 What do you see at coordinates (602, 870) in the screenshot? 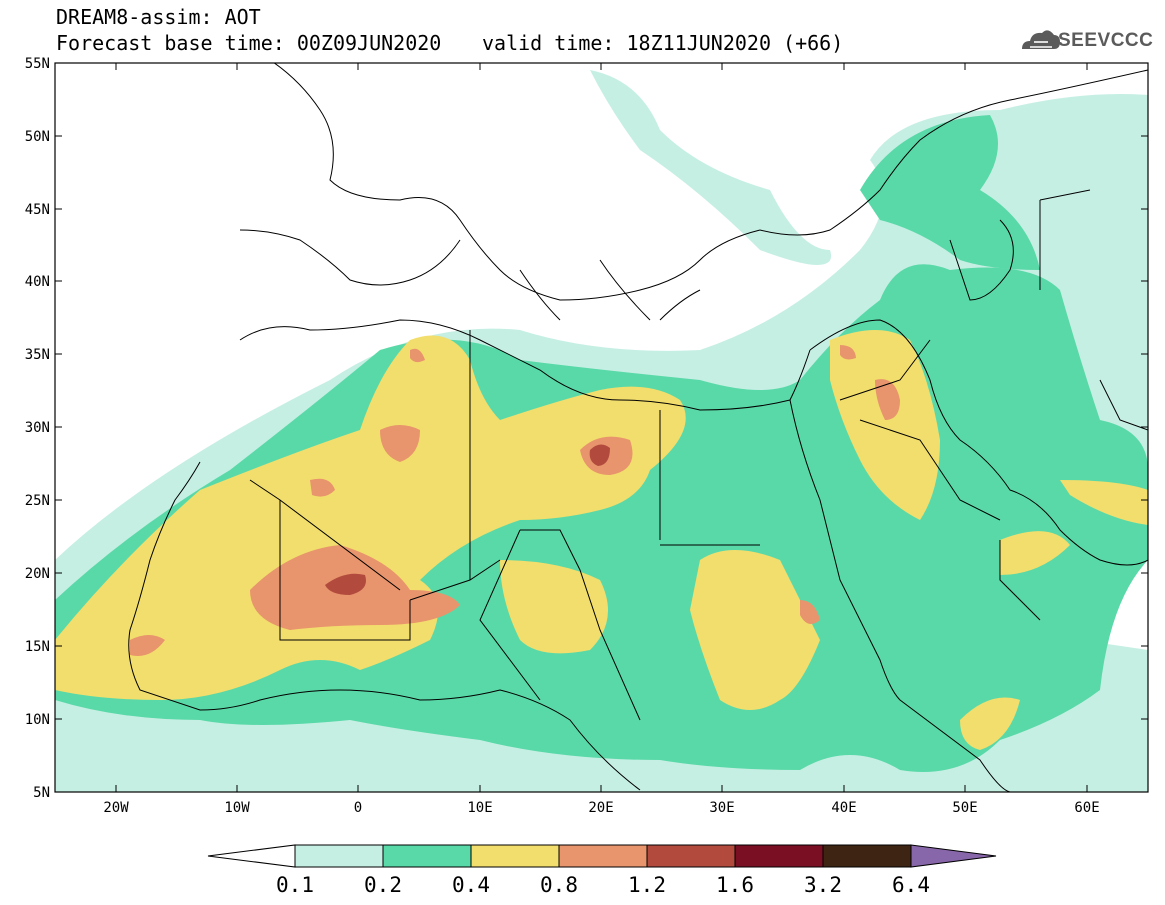
I see `colorbar: 0.1 0.2 0.4 0.8 1.2 1.6 3.2 6.4` at bounding box center [602, 870].